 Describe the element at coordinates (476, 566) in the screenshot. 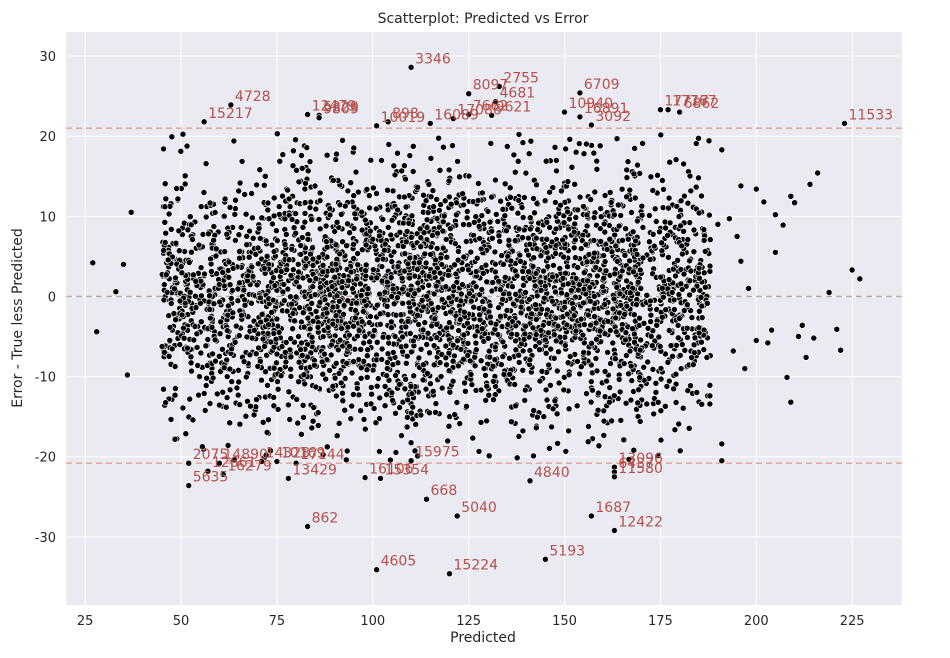

I see `point-annotation: 15224` at that location.